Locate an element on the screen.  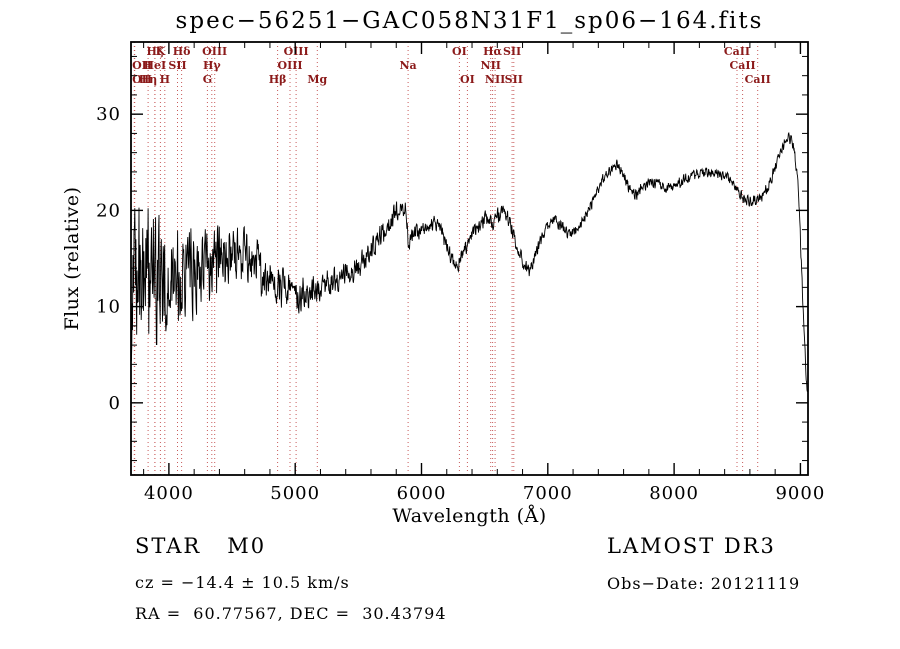
y-tick-label: 10 is located at coordinates (108, 307).